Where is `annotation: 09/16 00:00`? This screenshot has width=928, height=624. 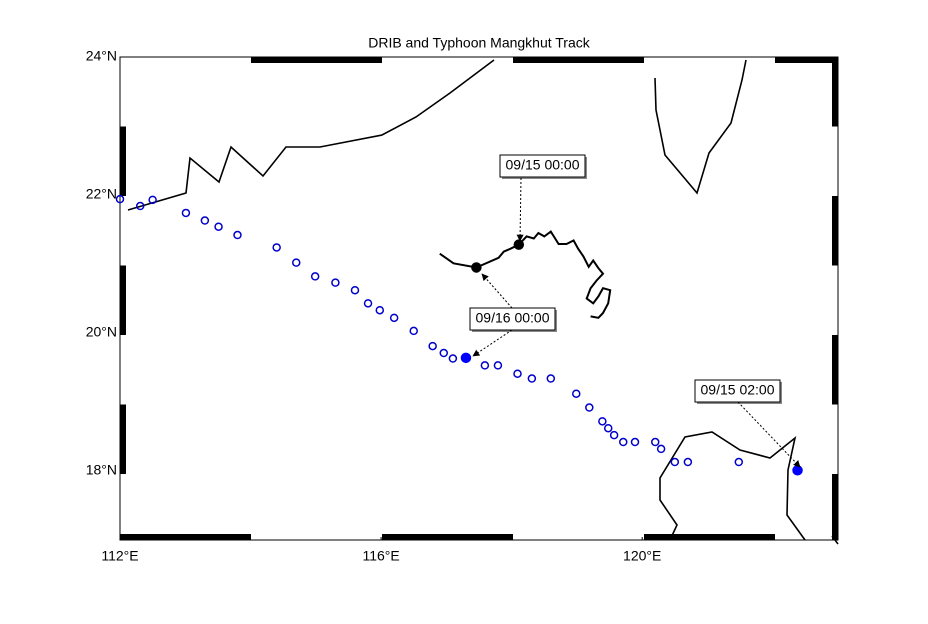 annotation: 09/16 00:00 is located at coordinates (513, 318).